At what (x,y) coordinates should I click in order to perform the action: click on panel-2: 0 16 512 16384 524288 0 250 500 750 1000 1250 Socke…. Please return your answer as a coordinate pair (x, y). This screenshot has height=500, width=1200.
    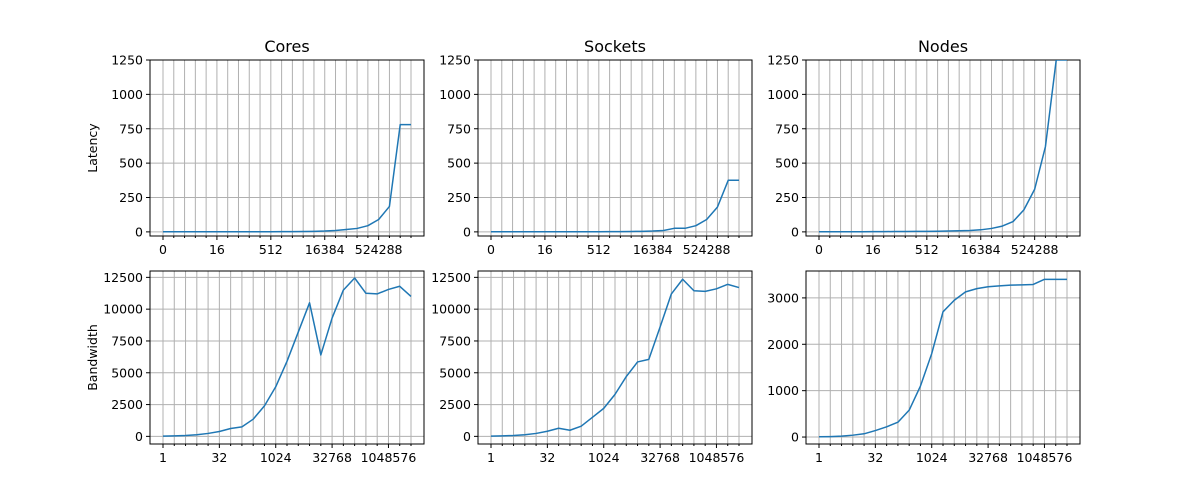
    Looking at the image, I should click on (596, 147).